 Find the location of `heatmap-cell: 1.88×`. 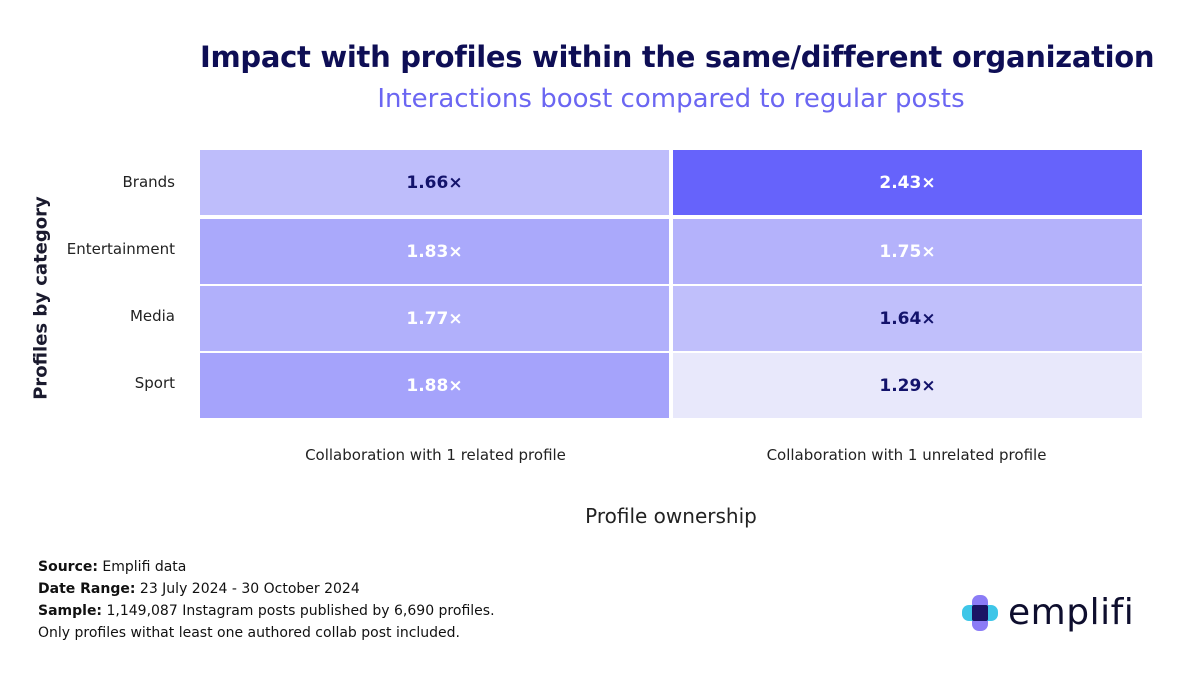

heatmap-cell: 1.88× is located at coordinates (434, 385).